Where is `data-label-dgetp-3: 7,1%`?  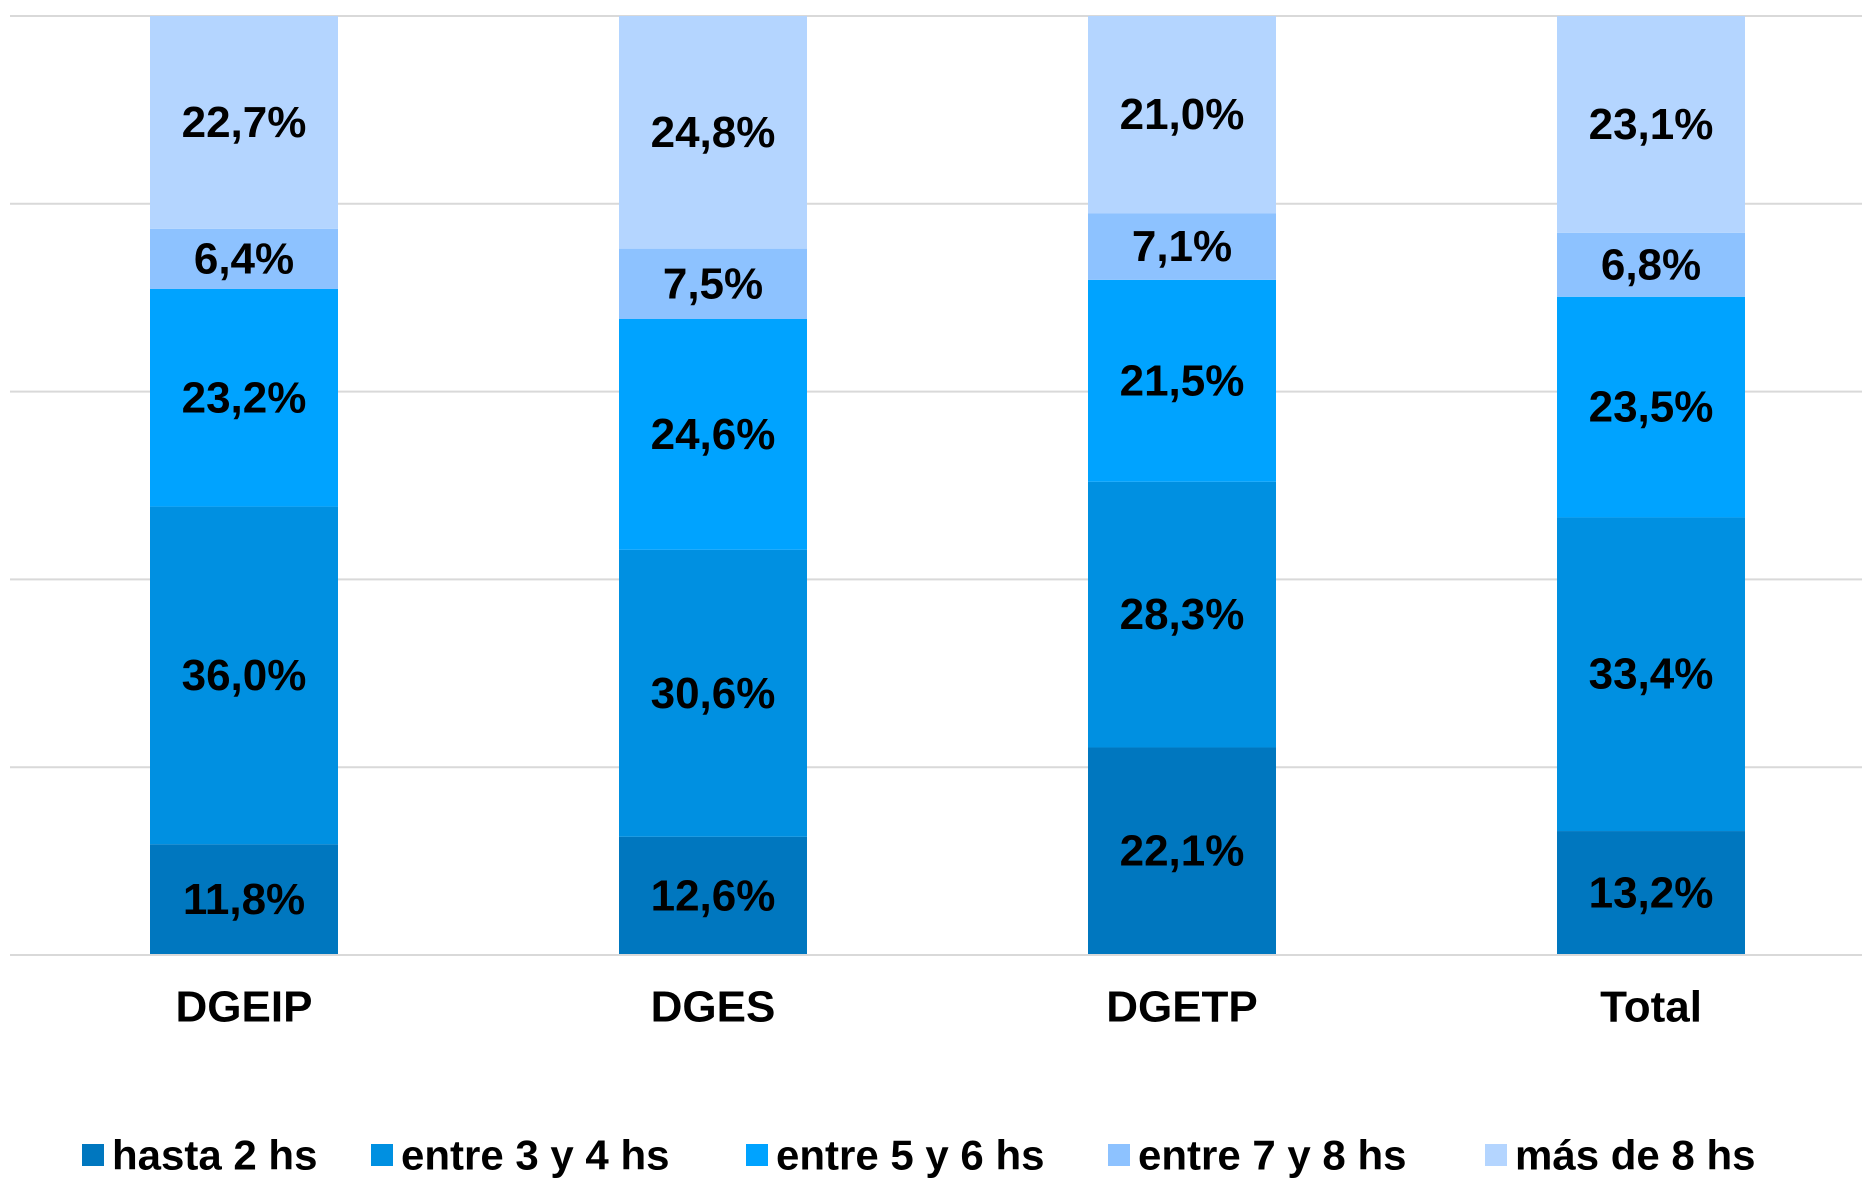 data-label-dgetp-3: 7,1% is located at coordinates (1182, 246).